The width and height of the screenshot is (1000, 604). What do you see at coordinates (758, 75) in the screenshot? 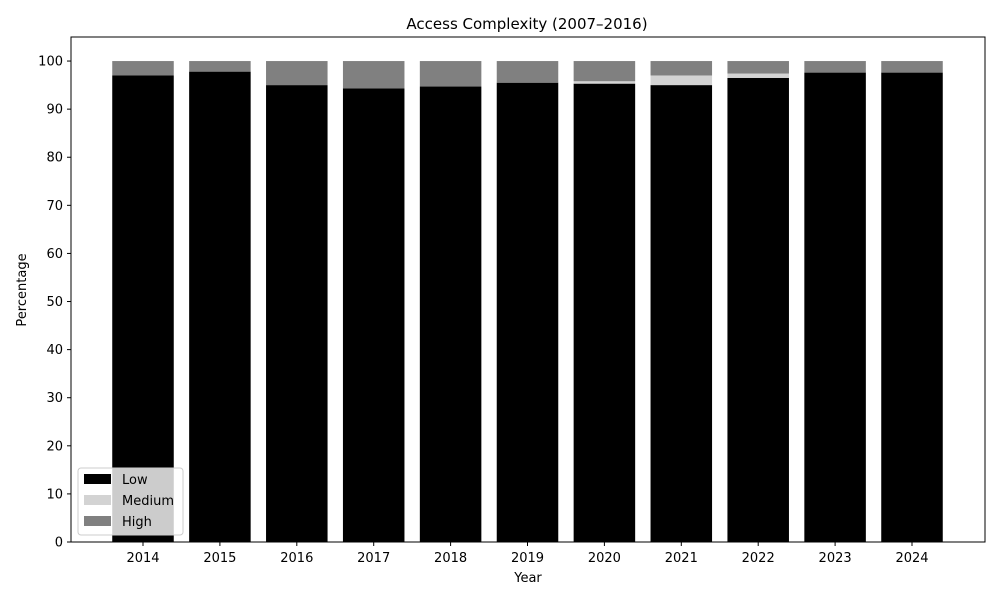
I see `bar-medium-2022` at bounding box center [758, 75].